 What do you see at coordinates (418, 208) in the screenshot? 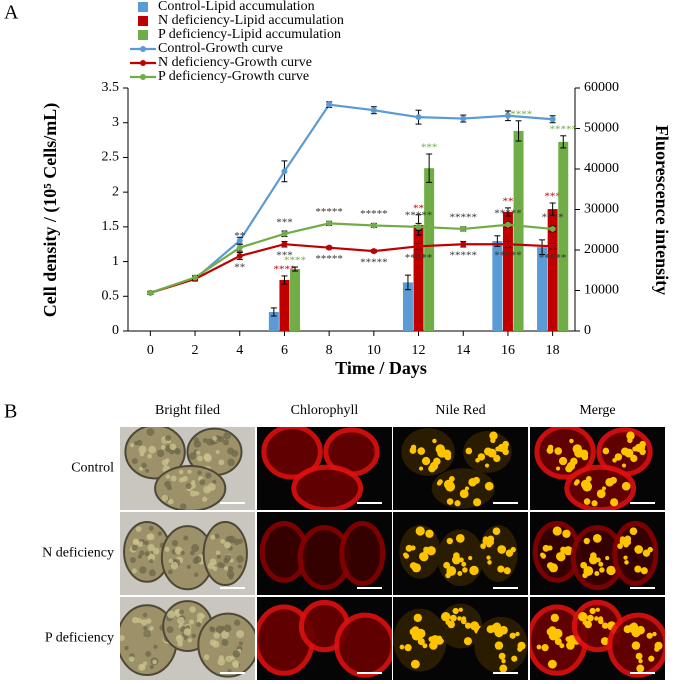
I see `significance: **` at bounding box center [418, 208].